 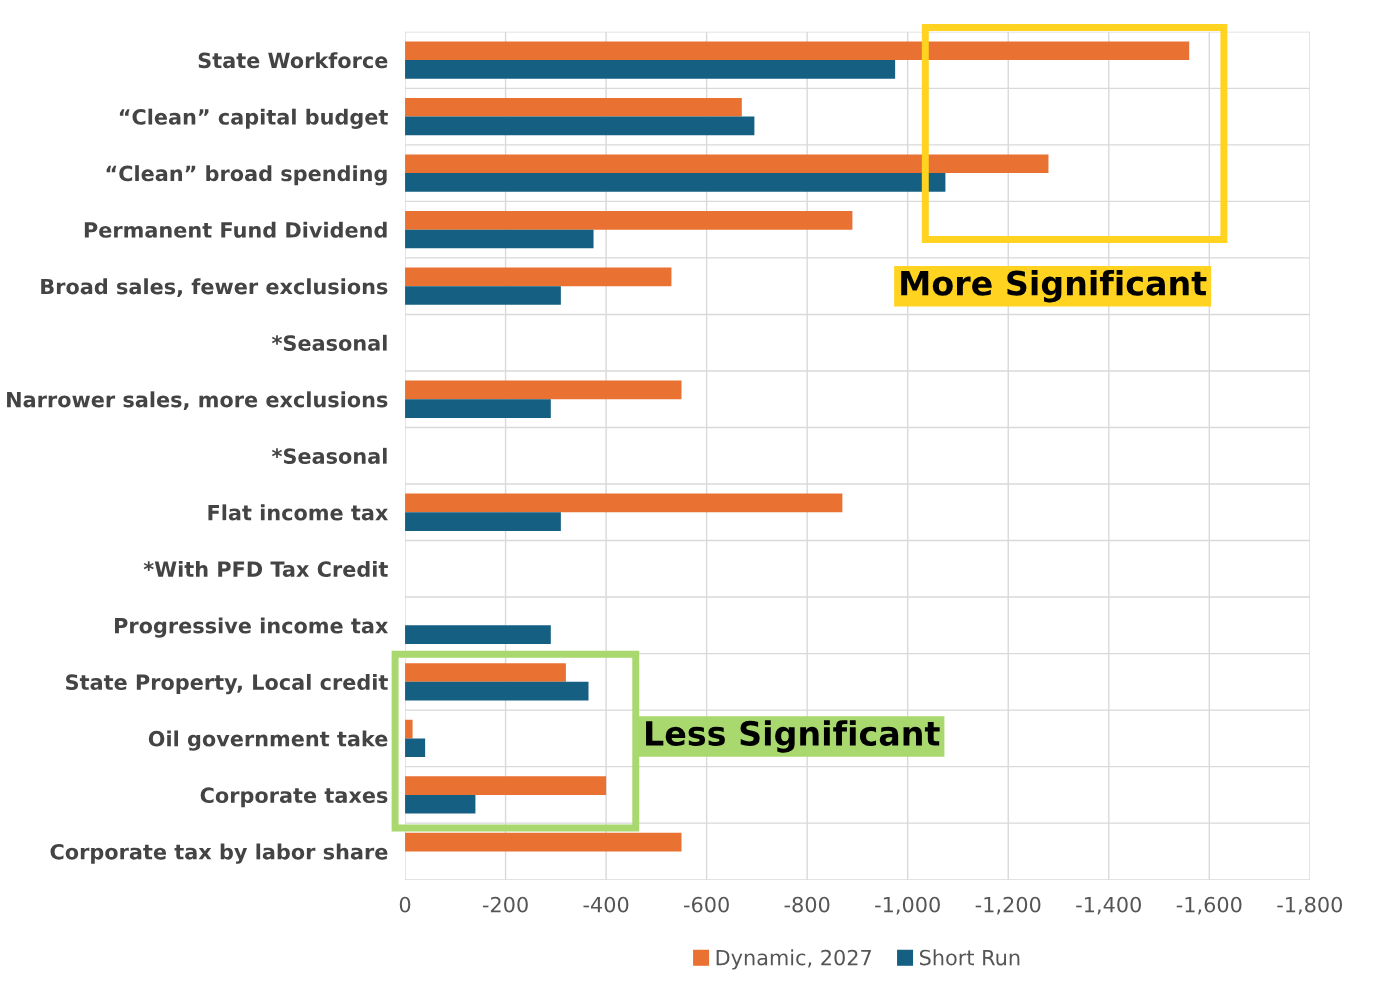 I want to click on x-tick-label: -1,800, so click(x=1310, y=905).